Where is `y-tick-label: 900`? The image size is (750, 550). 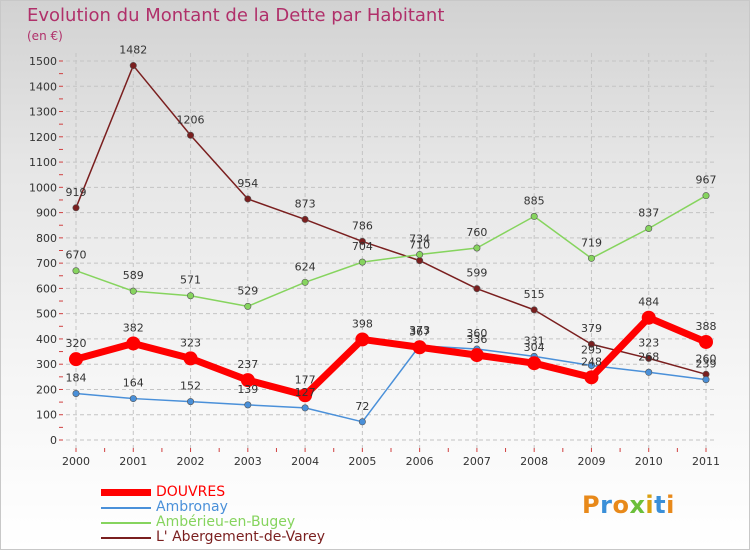 y-tick-label: 900 is located at coordinates (46, 213).